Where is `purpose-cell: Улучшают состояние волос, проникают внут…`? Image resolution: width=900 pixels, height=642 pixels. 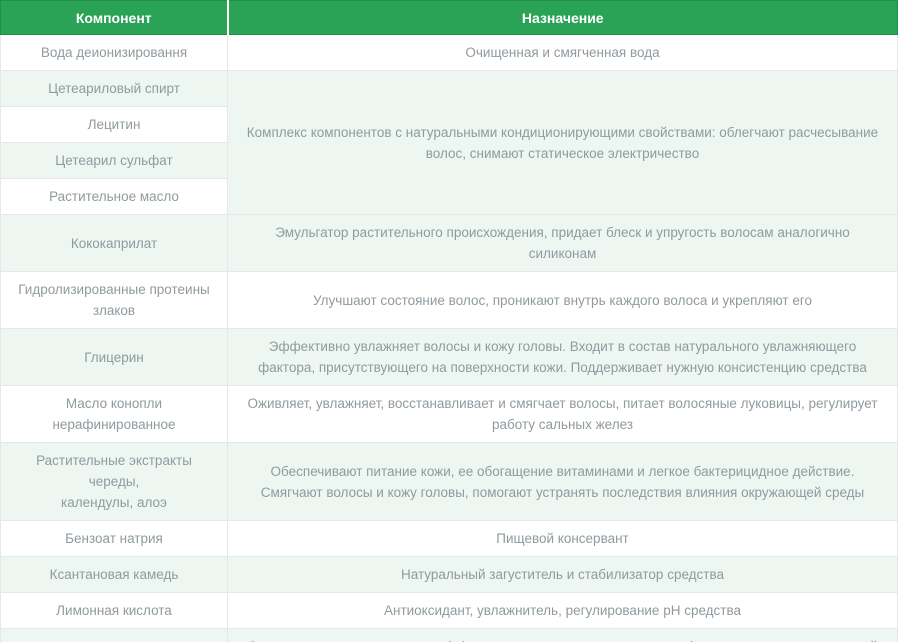
purpose-cell: Улучшают состояние волос, проникают внут… is located at coordinates (562, 300).